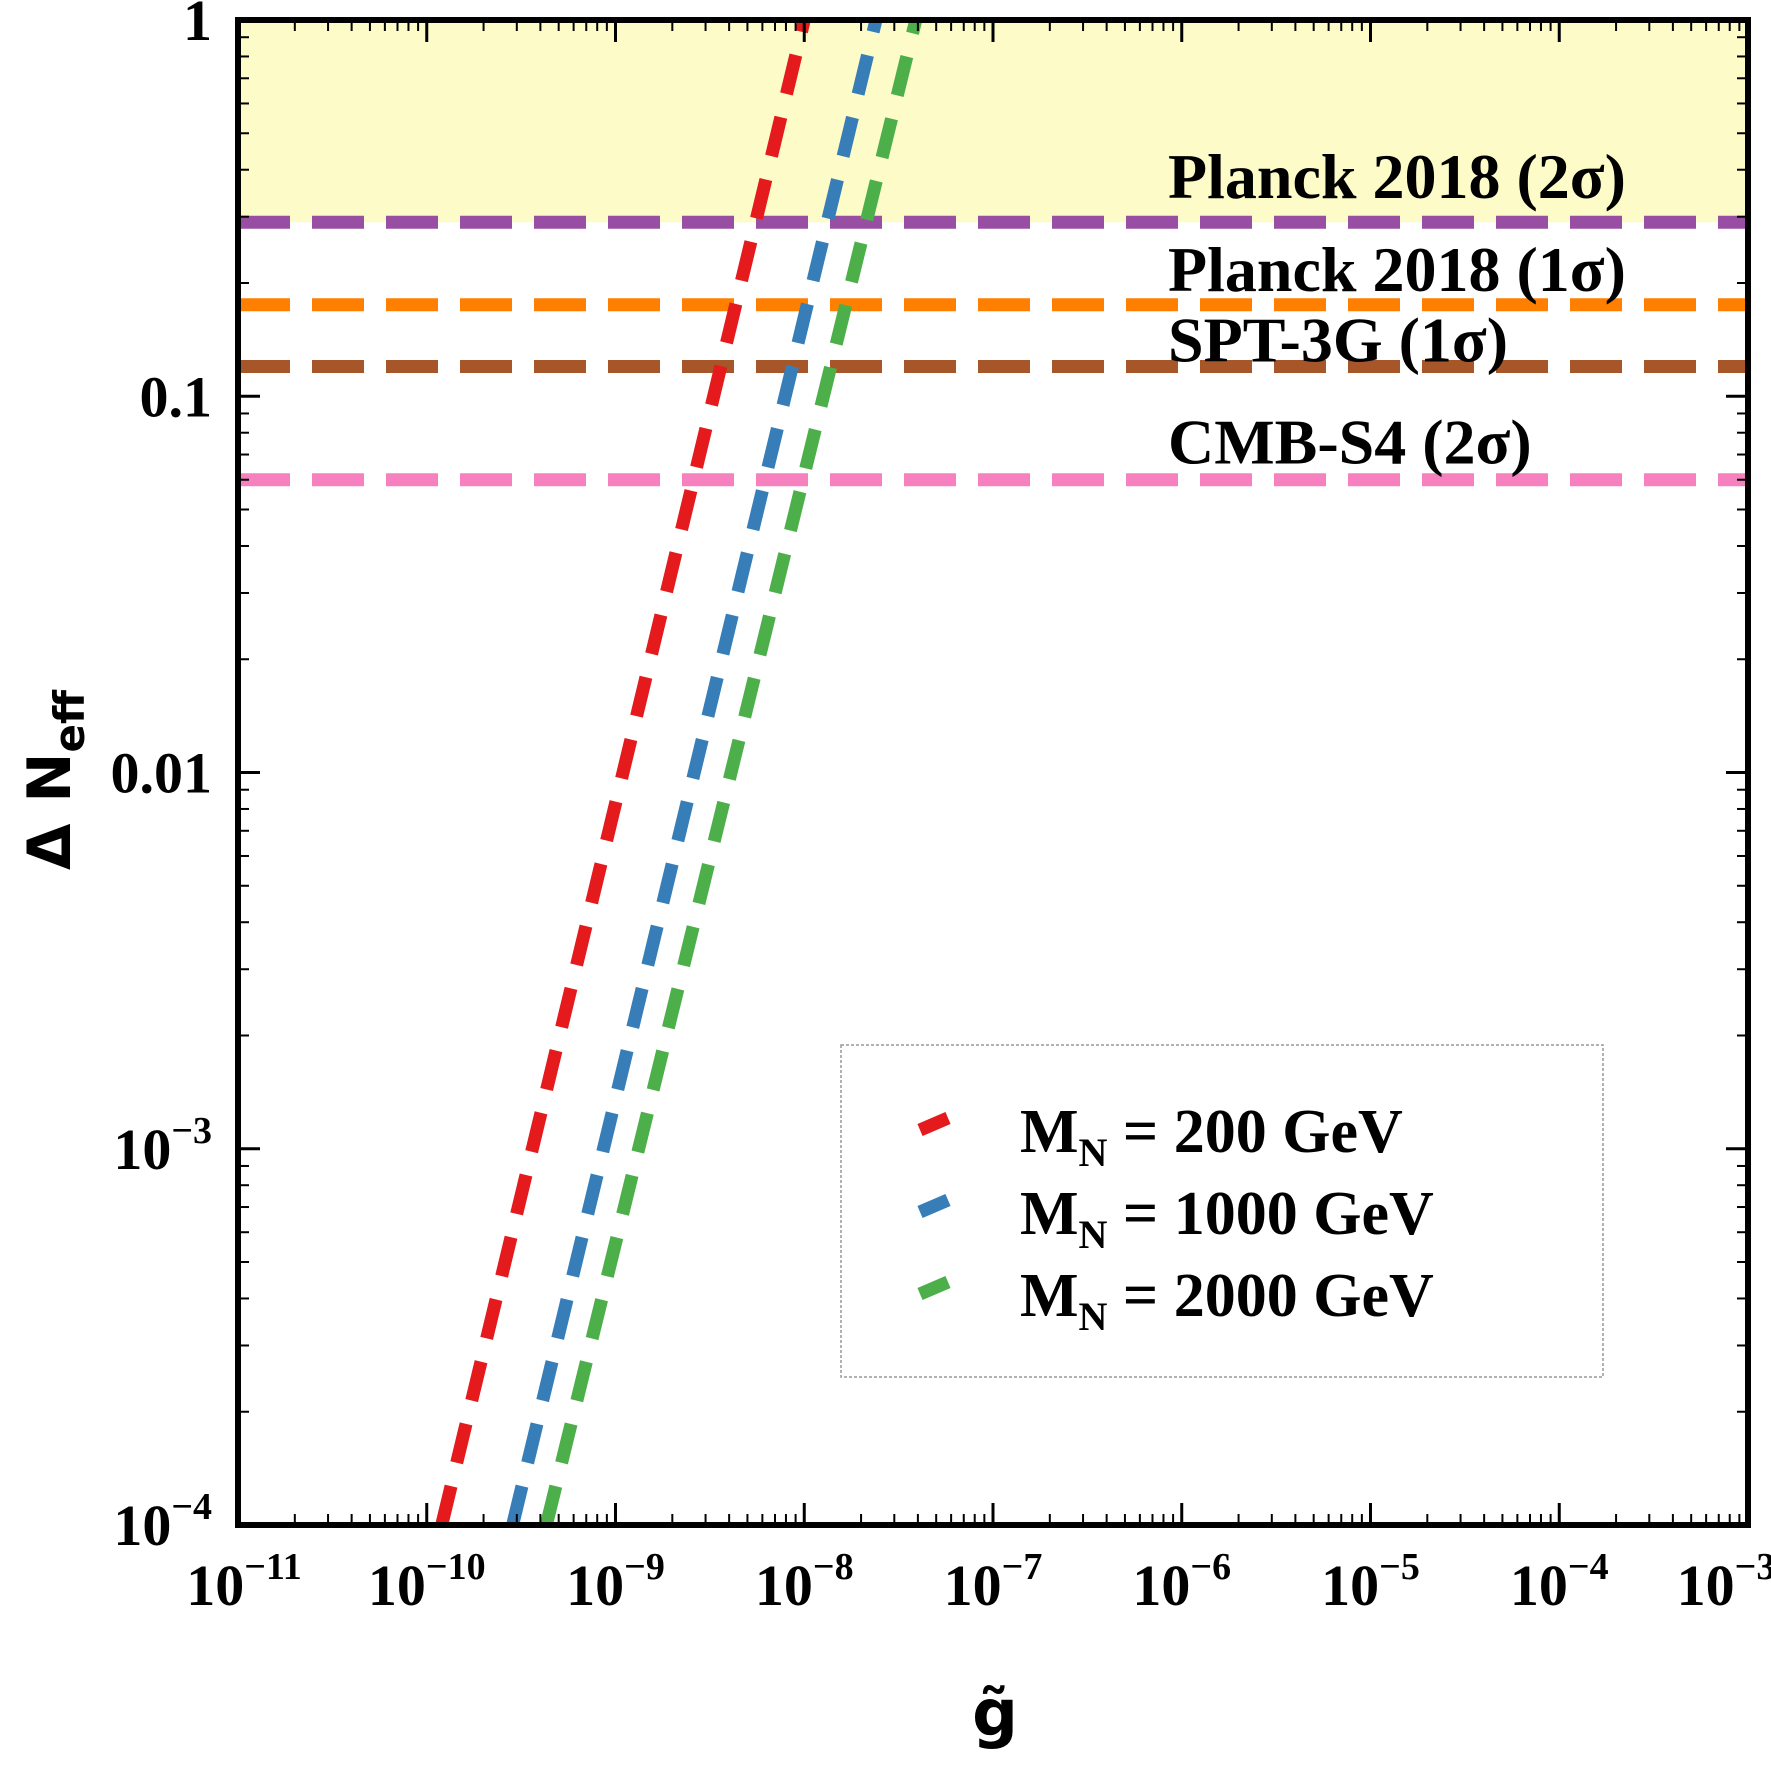 Image resolution: width=1771 pixels, height=1771 pixels. I want to click on y-tick-label-text: 1, so click(197, 26).